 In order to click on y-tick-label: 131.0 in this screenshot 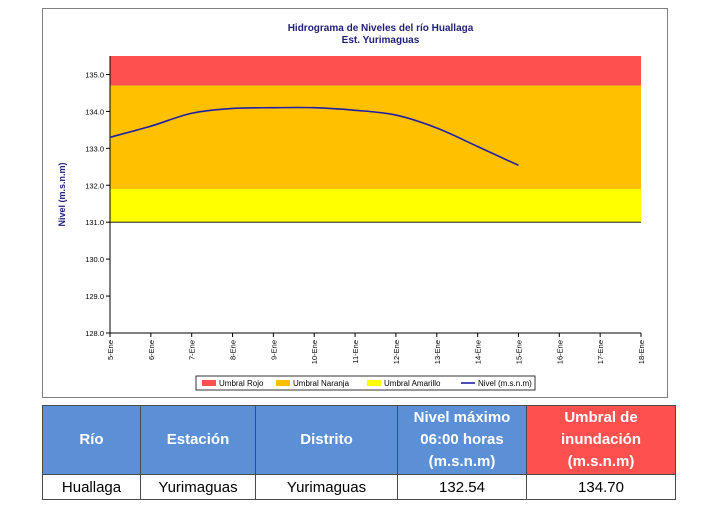, I will do `click(94, 222)`.